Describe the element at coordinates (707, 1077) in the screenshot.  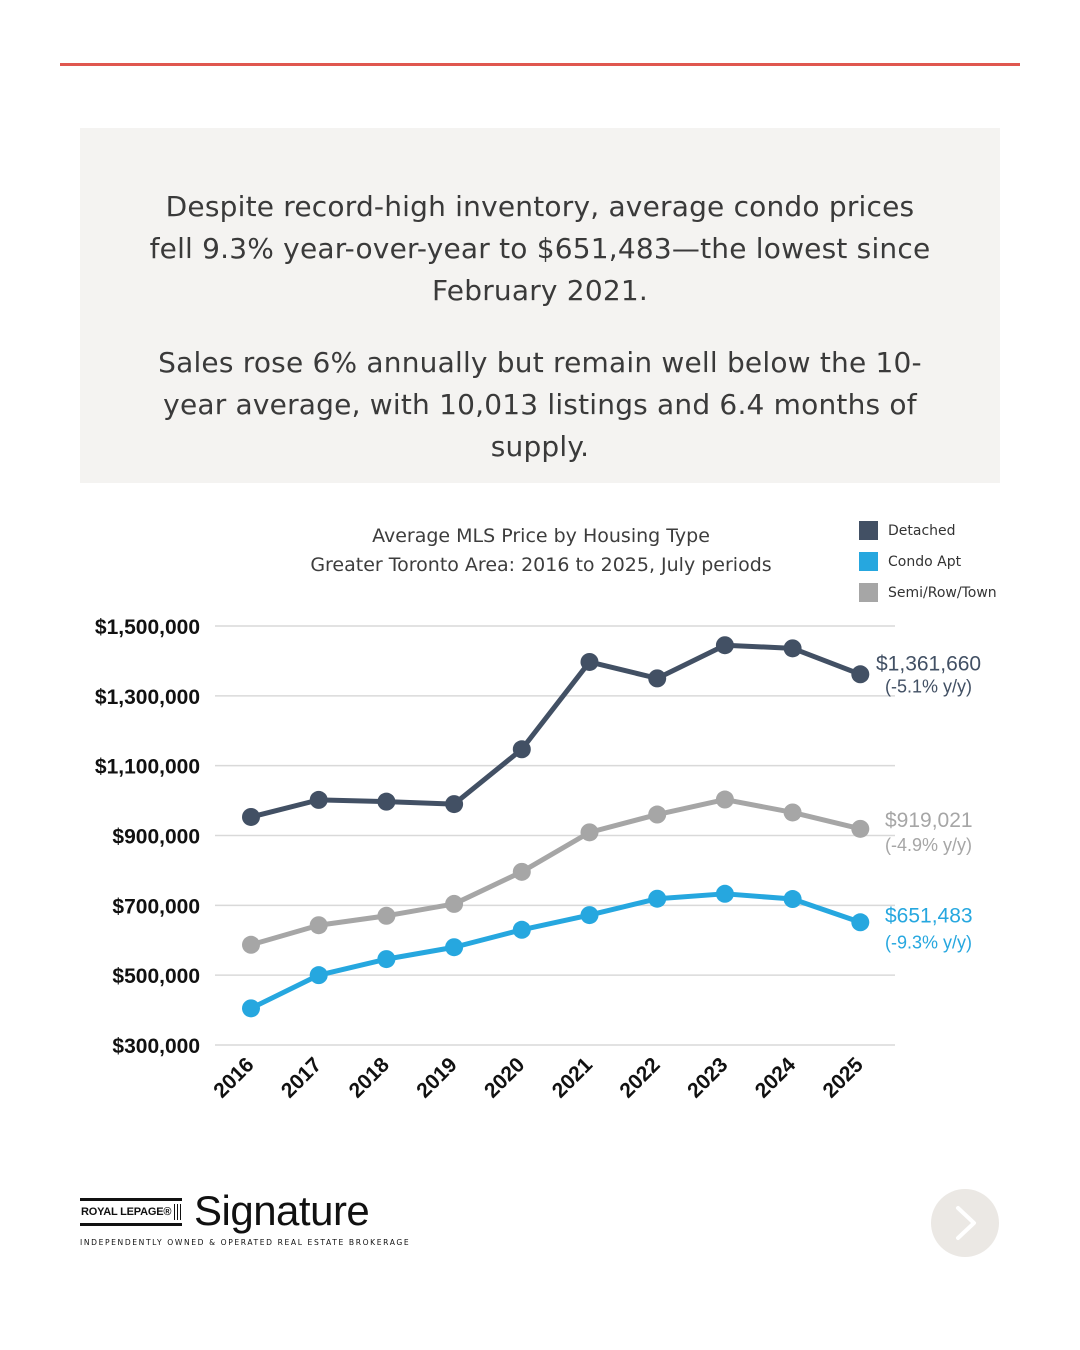
I see `x-tick-label: 2023` at that location.